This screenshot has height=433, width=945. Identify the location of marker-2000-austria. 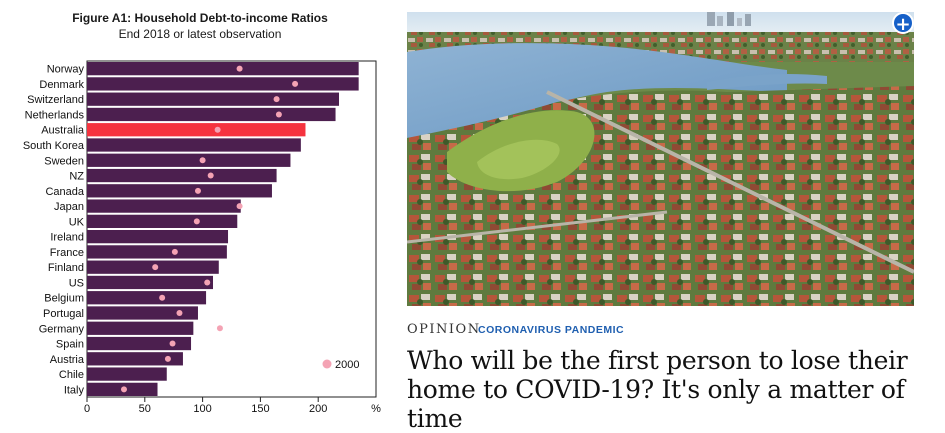
(167, 358).